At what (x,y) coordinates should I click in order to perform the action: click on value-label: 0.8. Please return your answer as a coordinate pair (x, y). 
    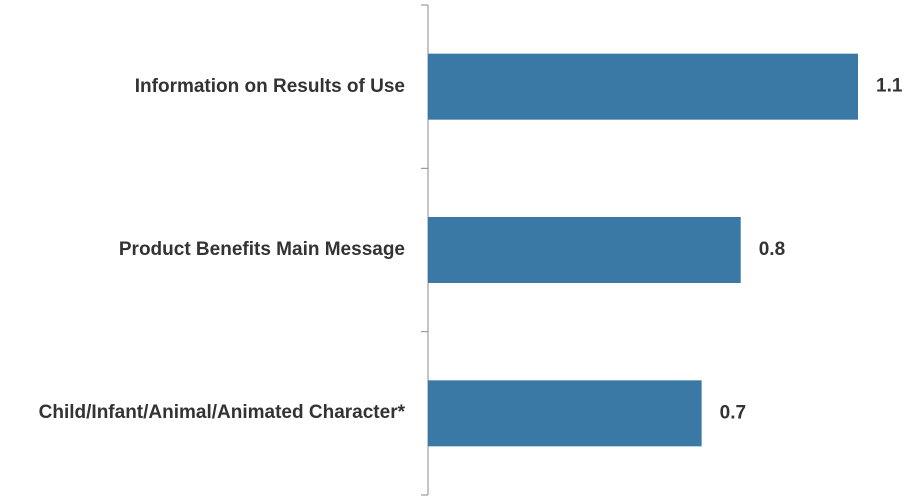
    Looking at the image, I should click on (772, 249).